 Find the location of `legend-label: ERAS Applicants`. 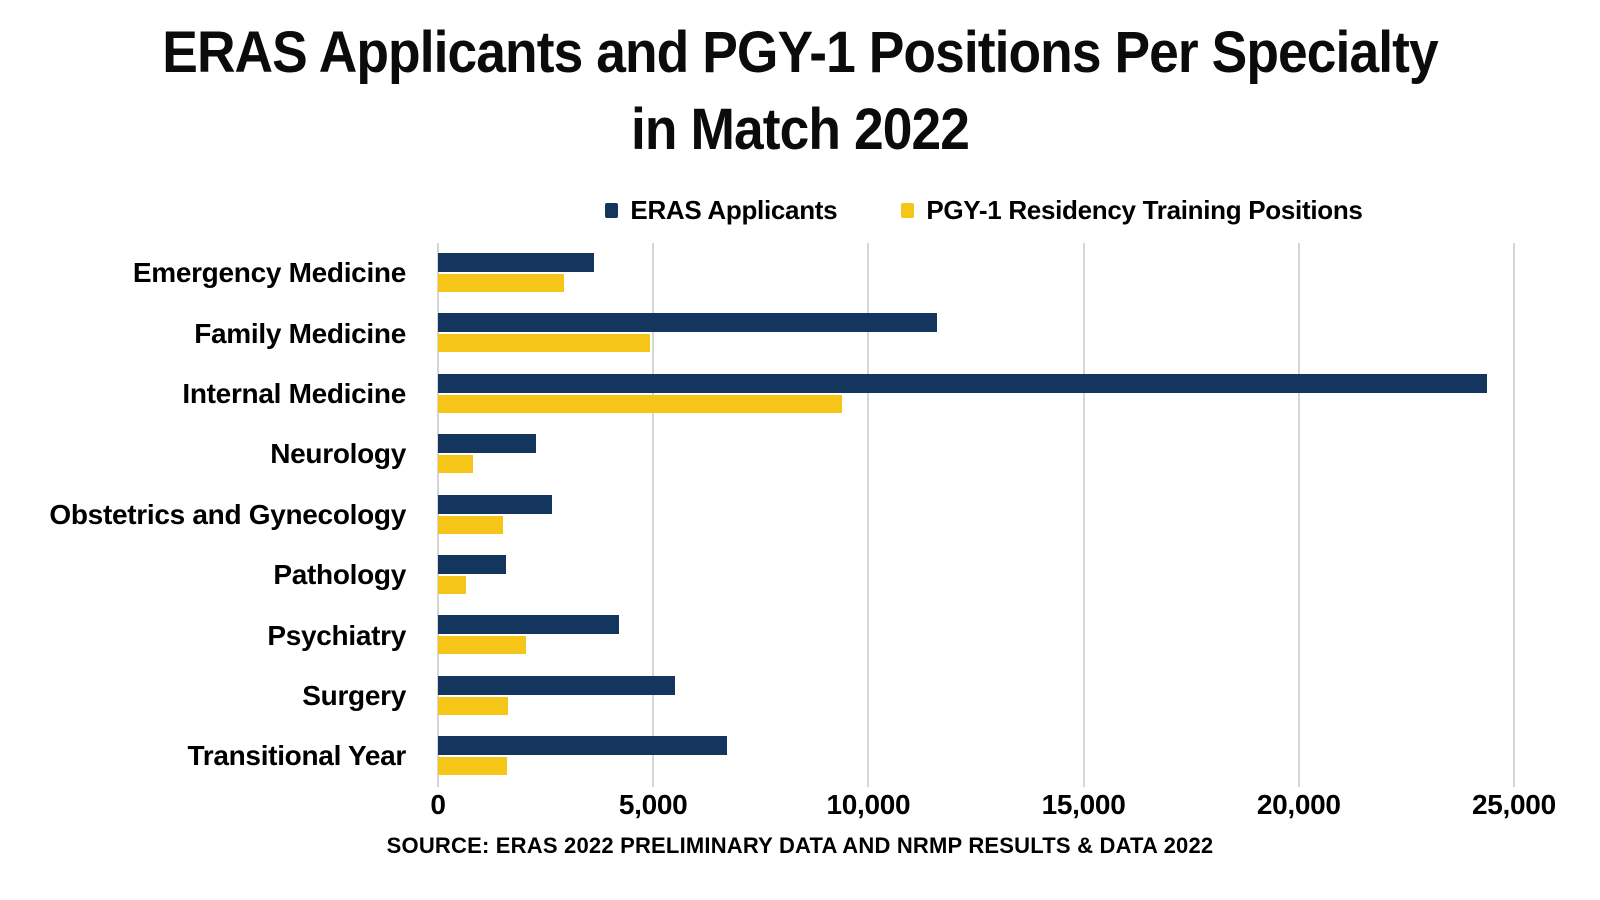

legend-label: ERAS Applicants is located at coordinates (734, 209).